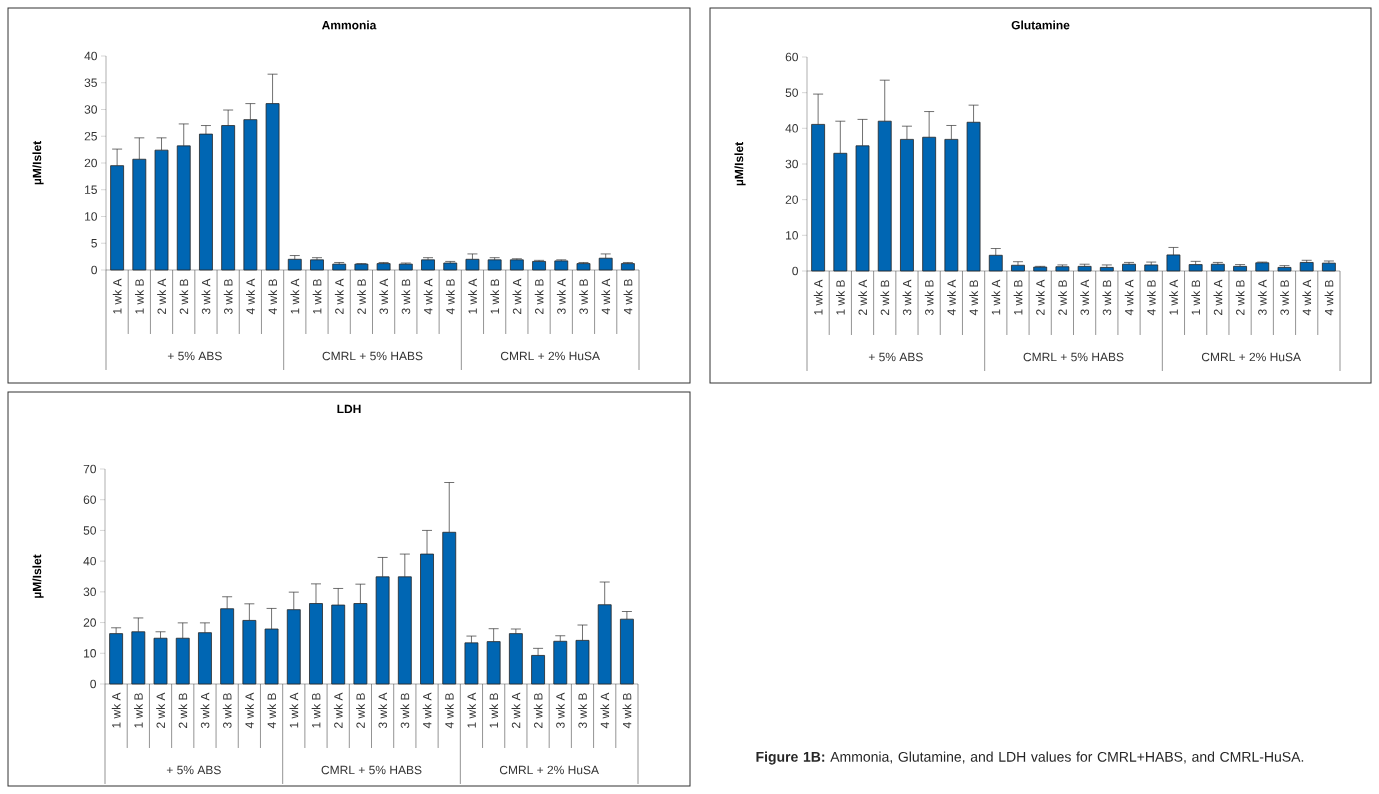 This screenshot has width=1379, height=794. I want to click on y-tick-label: 70, so click(90, 469).